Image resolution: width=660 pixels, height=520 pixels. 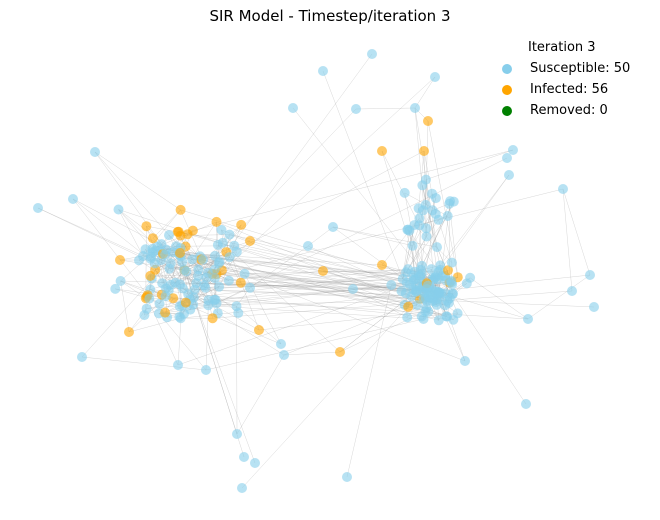 I want to click on legend-label-infected: Infected: 56, so click(x=569, y=89).